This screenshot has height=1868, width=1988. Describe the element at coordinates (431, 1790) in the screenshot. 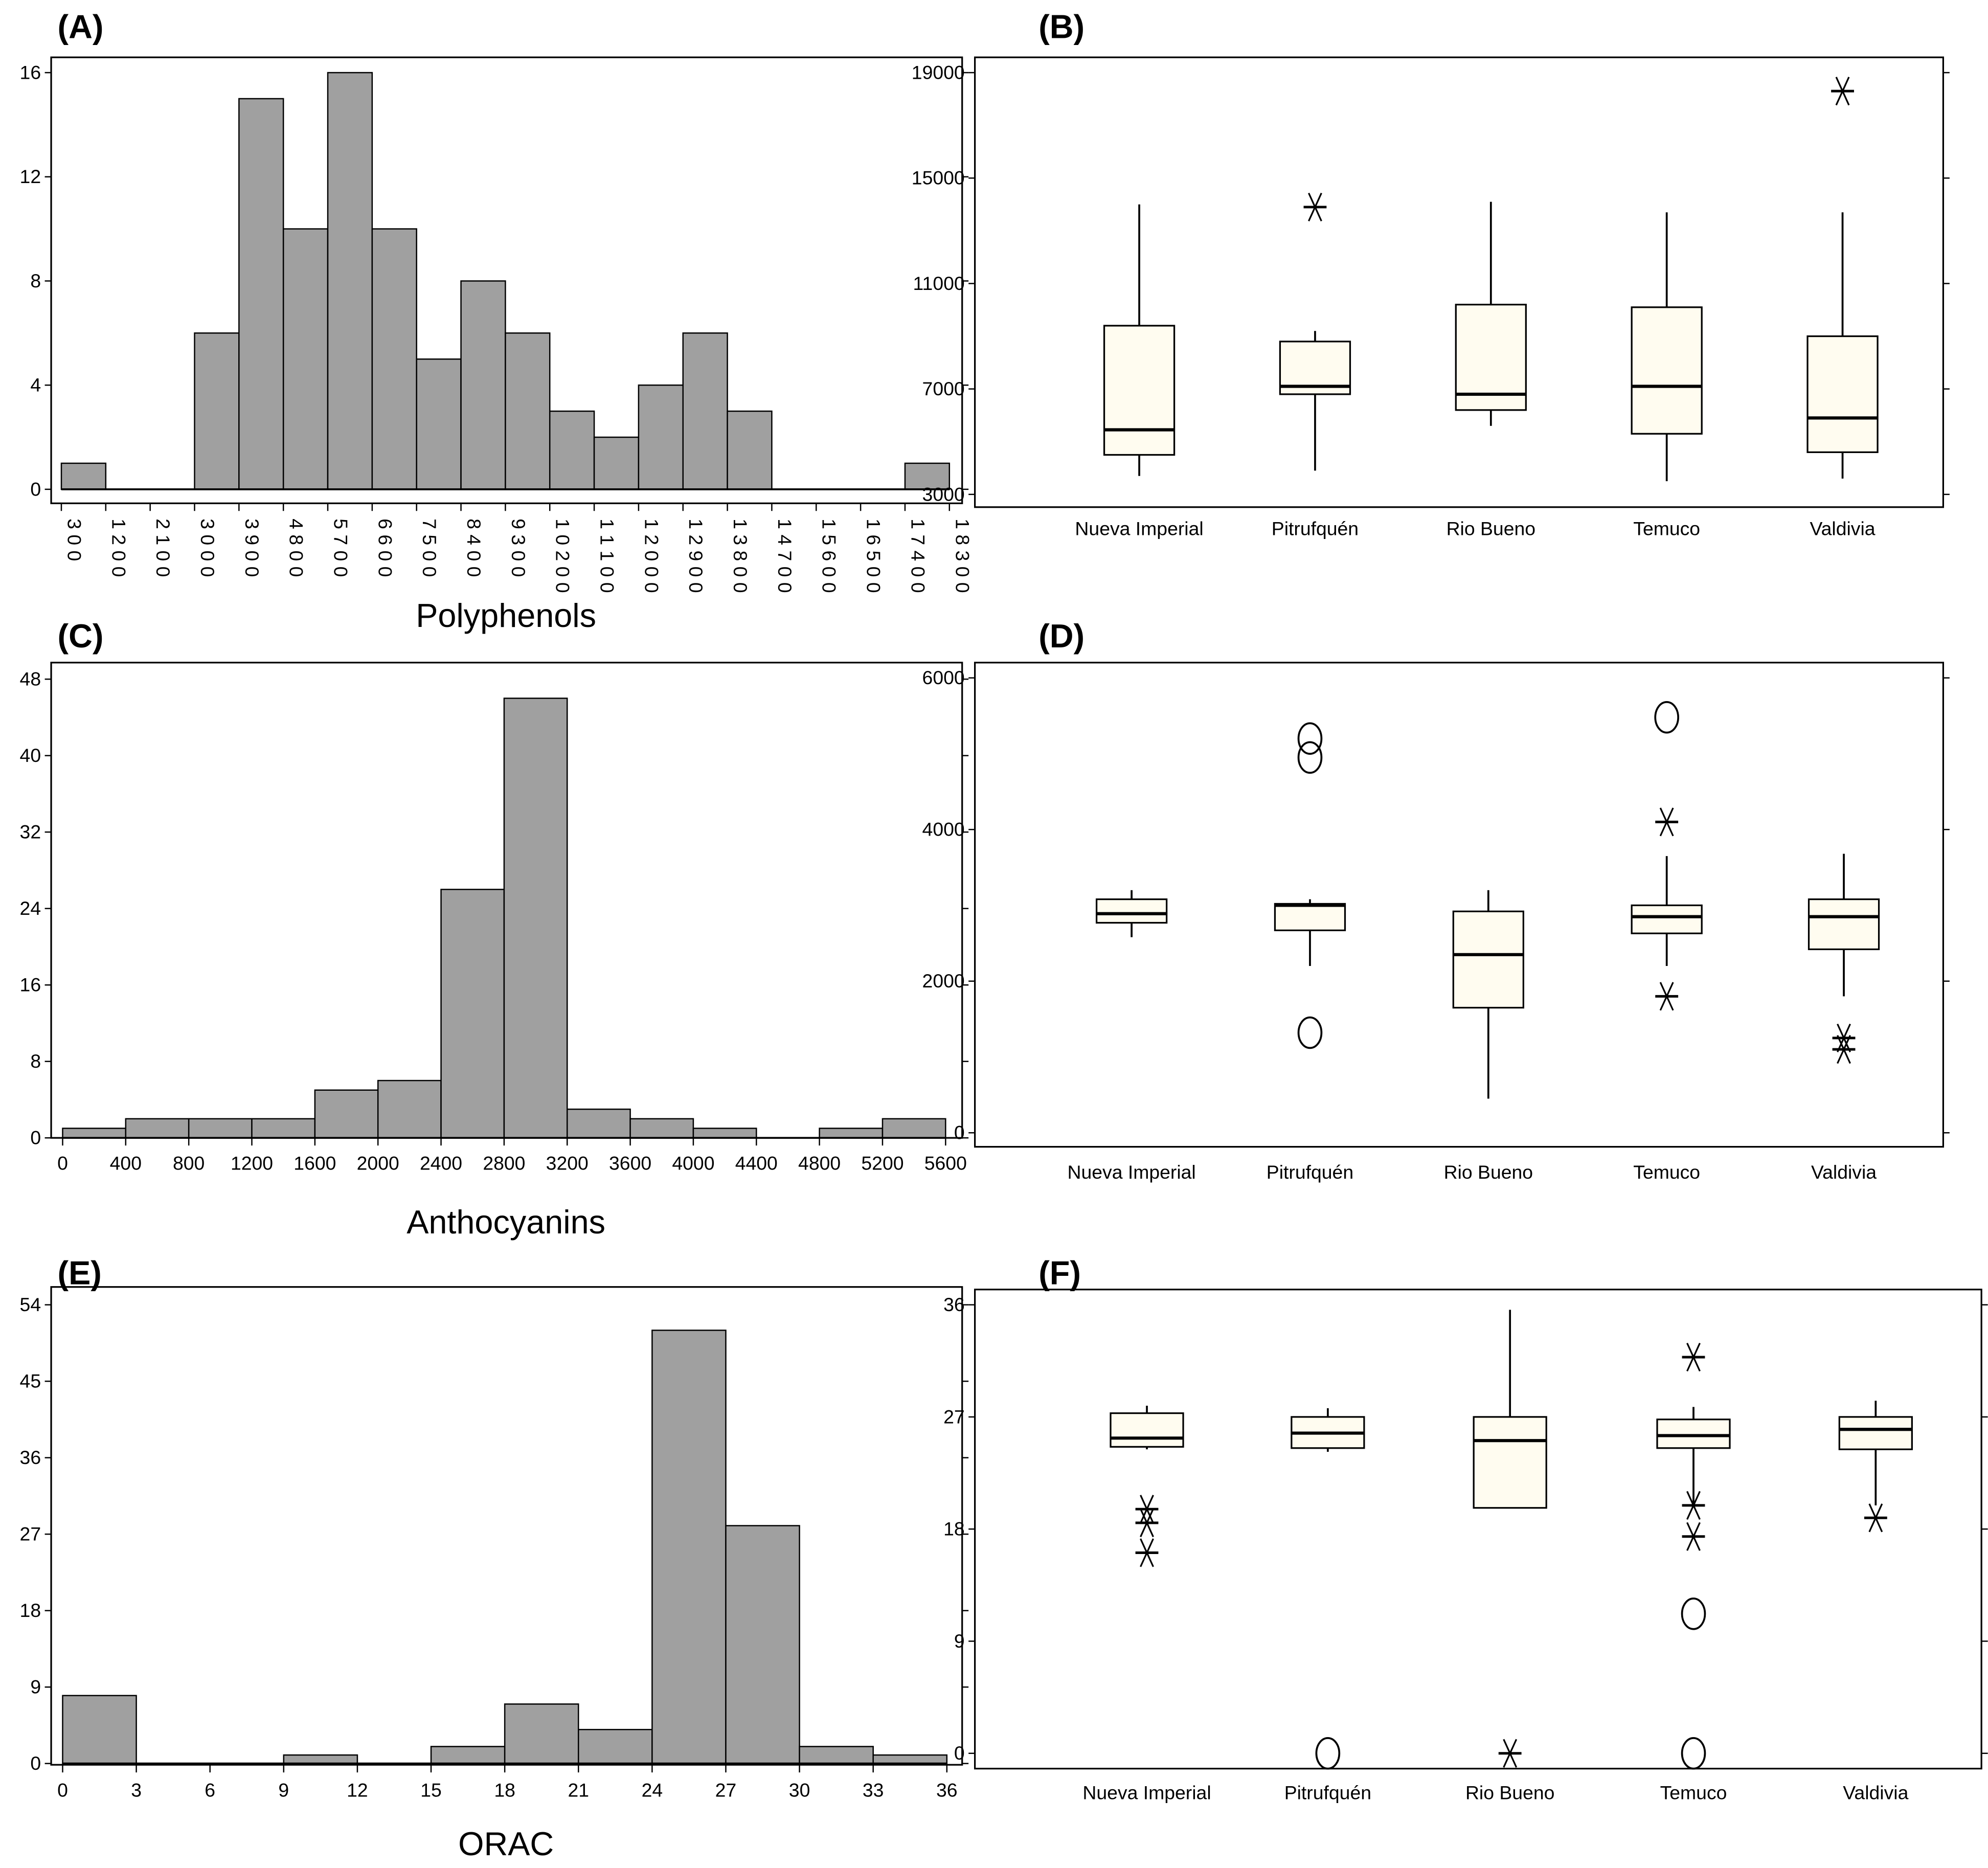

I see `x-tick-label: 15` at that location.